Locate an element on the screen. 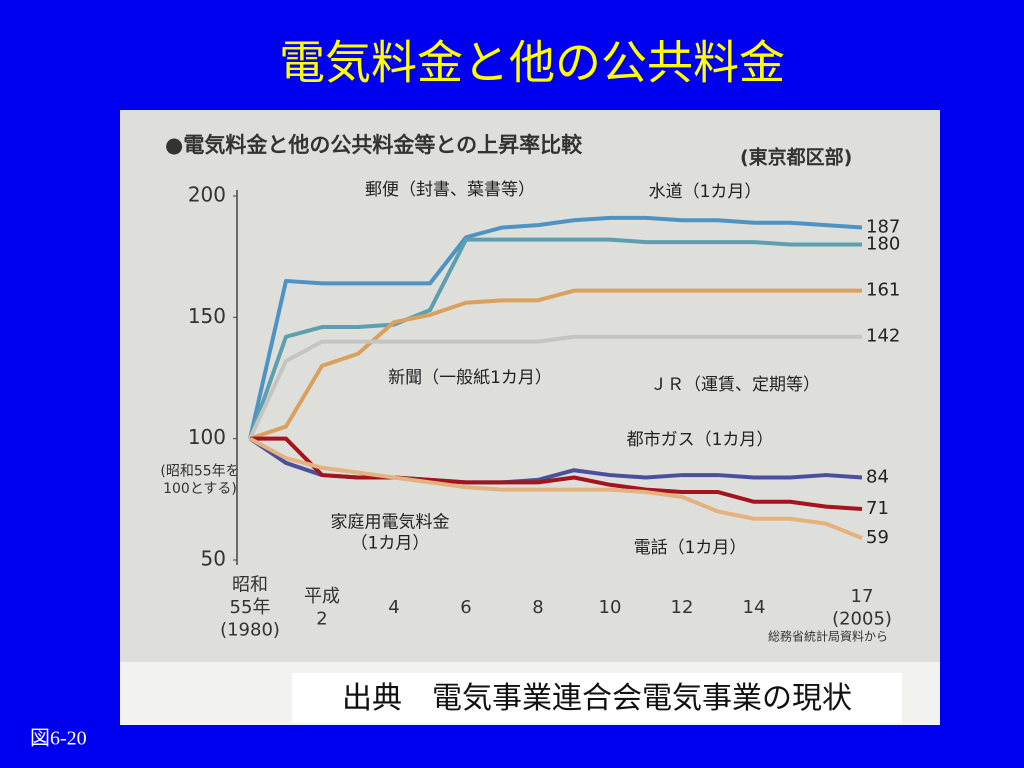 This screenshot has width=1024, height=768. end-value-label: 180 is located at coordinates (883, 244).